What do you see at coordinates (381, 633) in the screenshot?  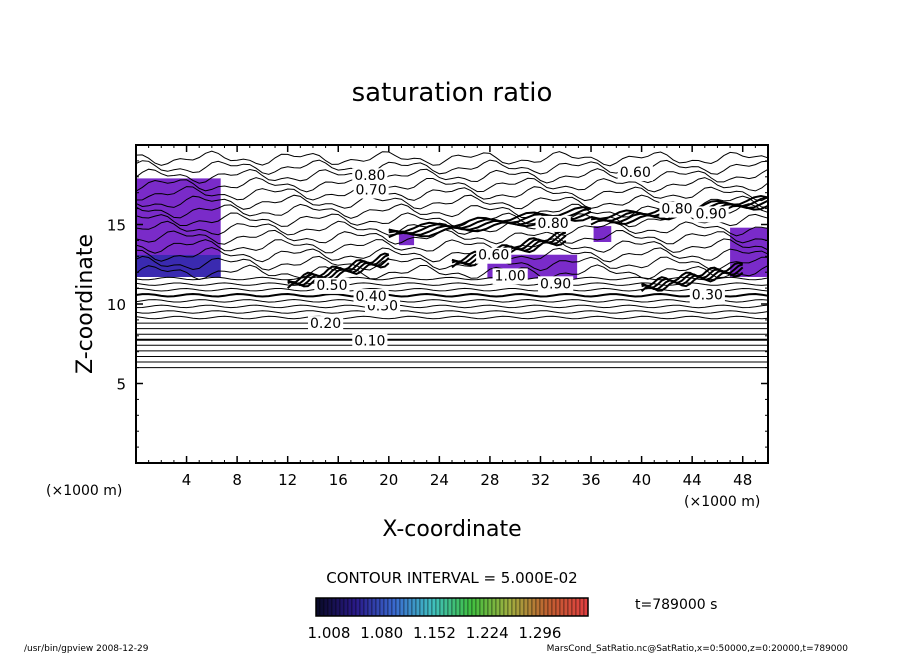 I see `colorbar-tick-label: 1.080` at bounding box center [381, 633].